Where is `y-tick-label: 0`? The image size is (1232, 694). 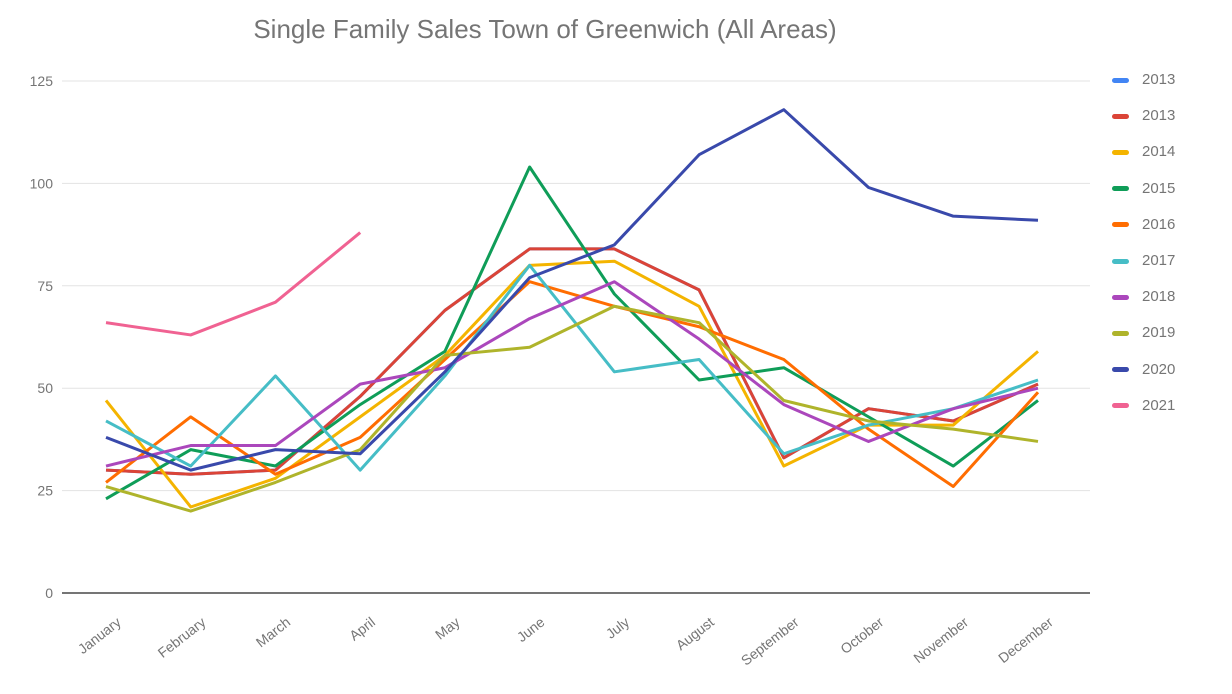 y-tick-label: 0 is located at coordinates (49, 593).